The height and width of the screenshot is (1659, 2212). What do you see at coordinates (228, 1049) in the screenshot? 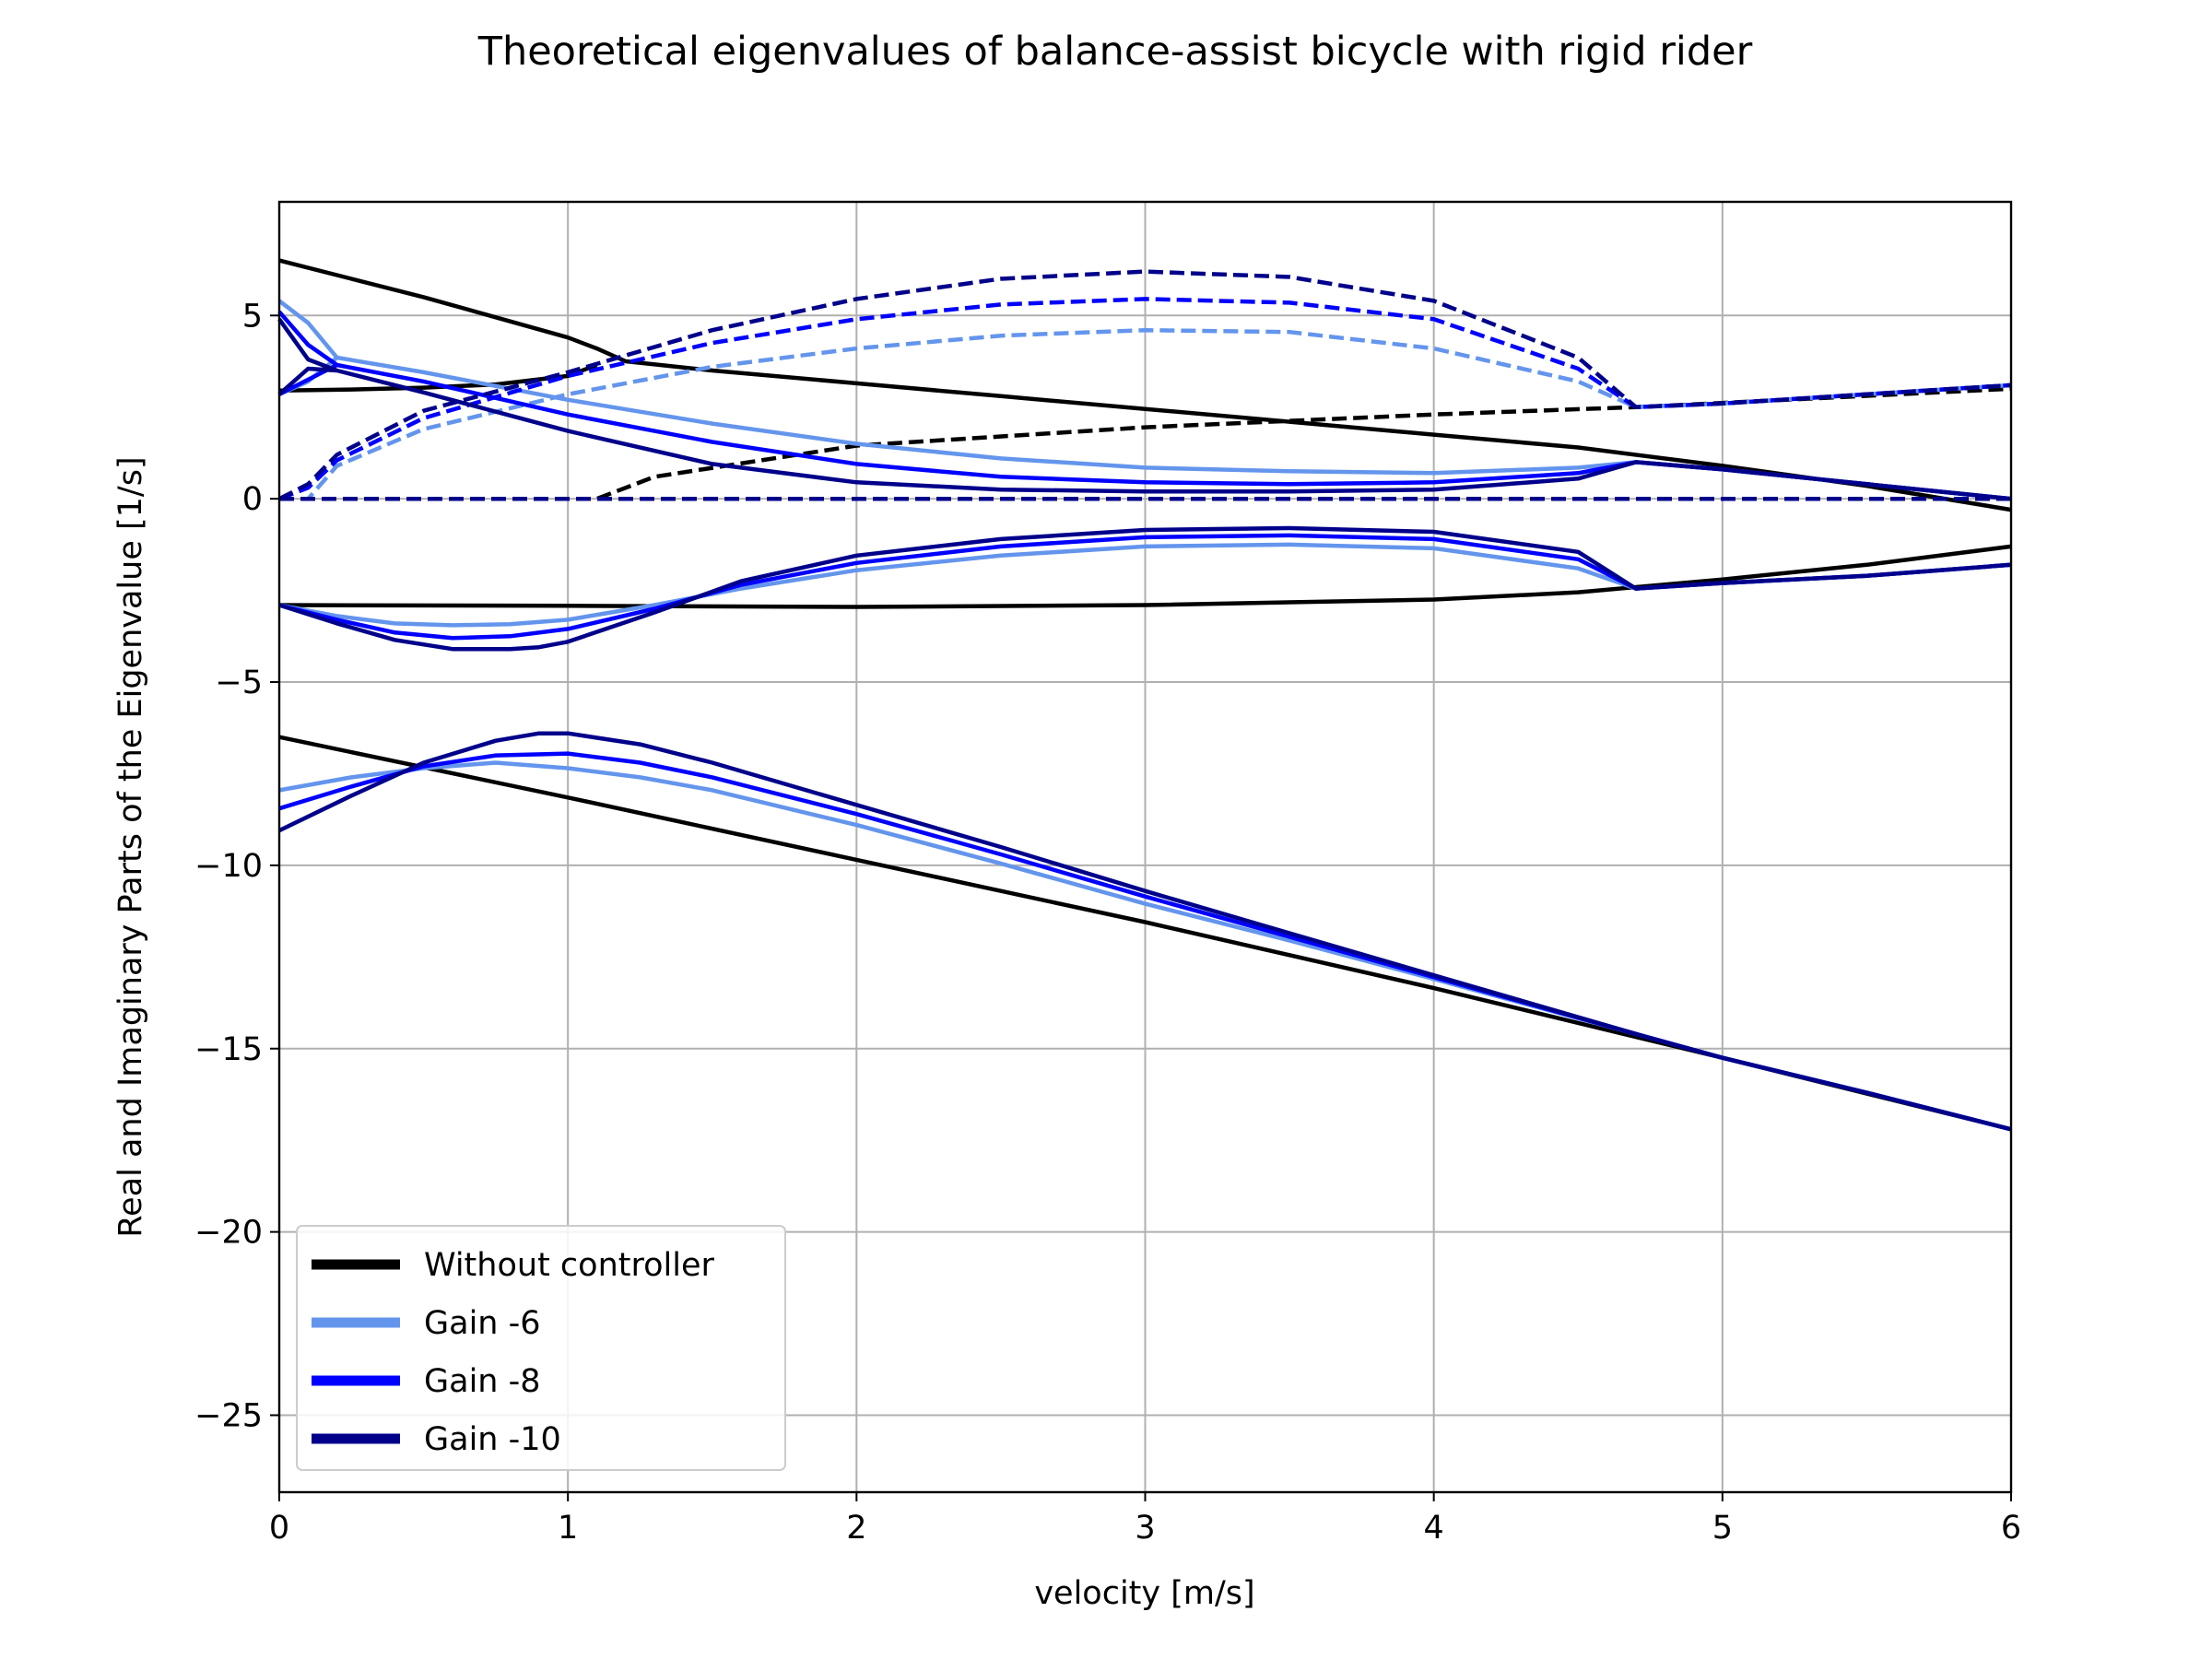
I see `y-tick-label: −15` at bounding box center [228, 1049].